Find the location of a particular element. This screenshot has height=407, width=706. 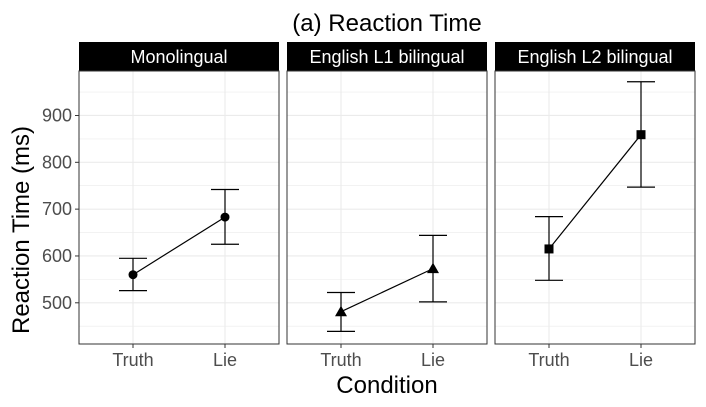

y-tick-label-4: 900 is located at coordinates (57, 115).